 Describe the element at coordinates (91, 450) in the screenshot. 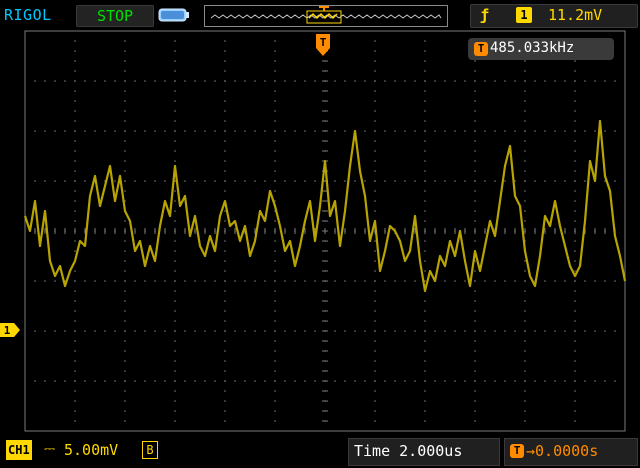

I see `vertical-scale-value: 5.00mV` at that location.